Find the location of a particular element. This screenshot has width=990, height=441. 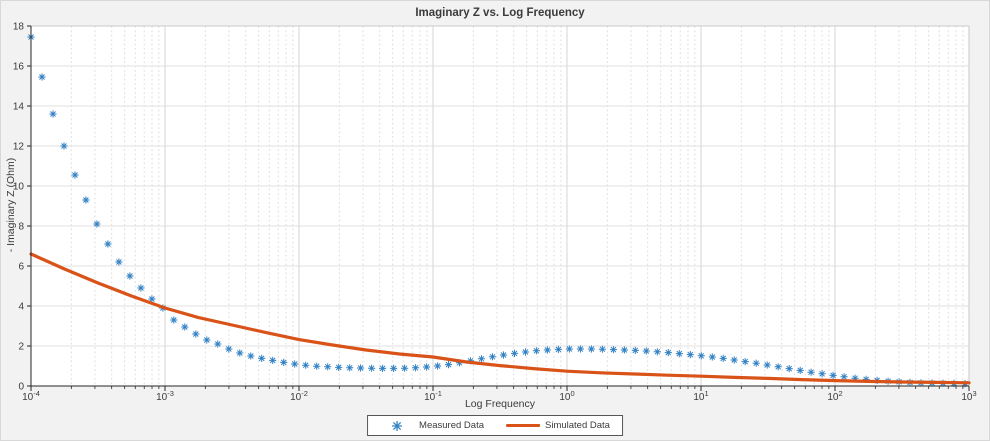

simulated-line-icon is located at coordinates (523, 425).